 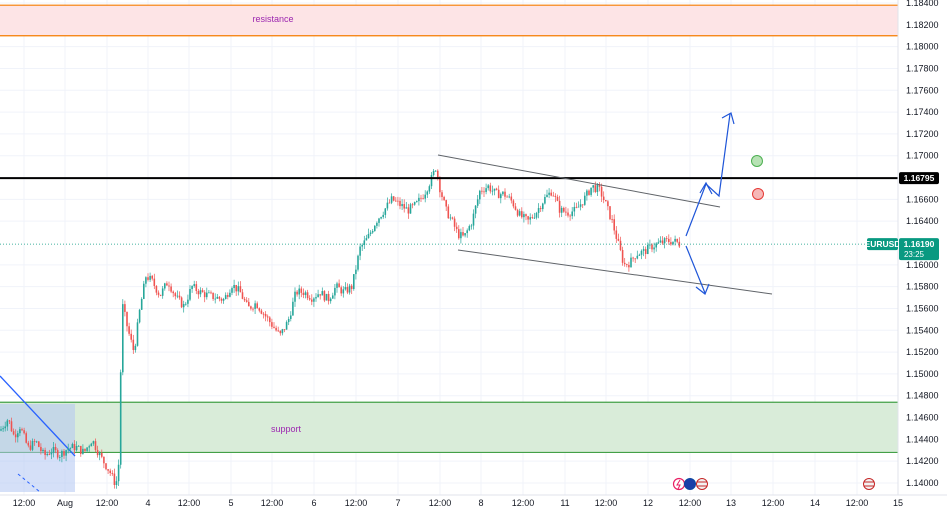 I want to click on target-circle-green, so click(x=757, y=161).